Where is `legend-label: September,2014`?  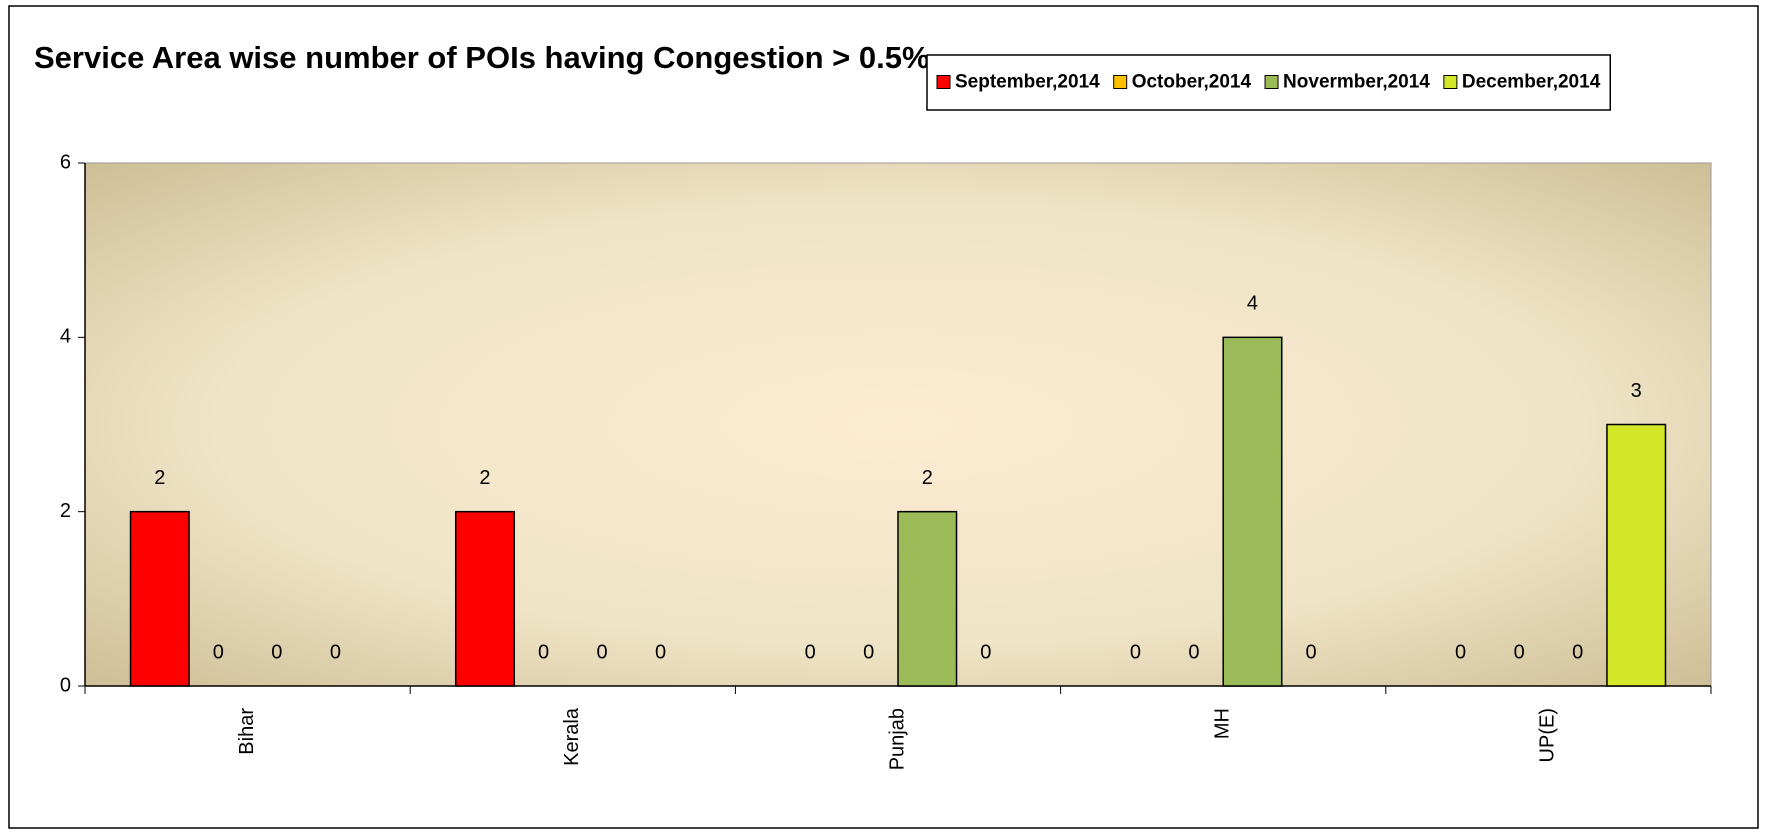
legend-label: September,2014 is located at coordinates (1027, 82).